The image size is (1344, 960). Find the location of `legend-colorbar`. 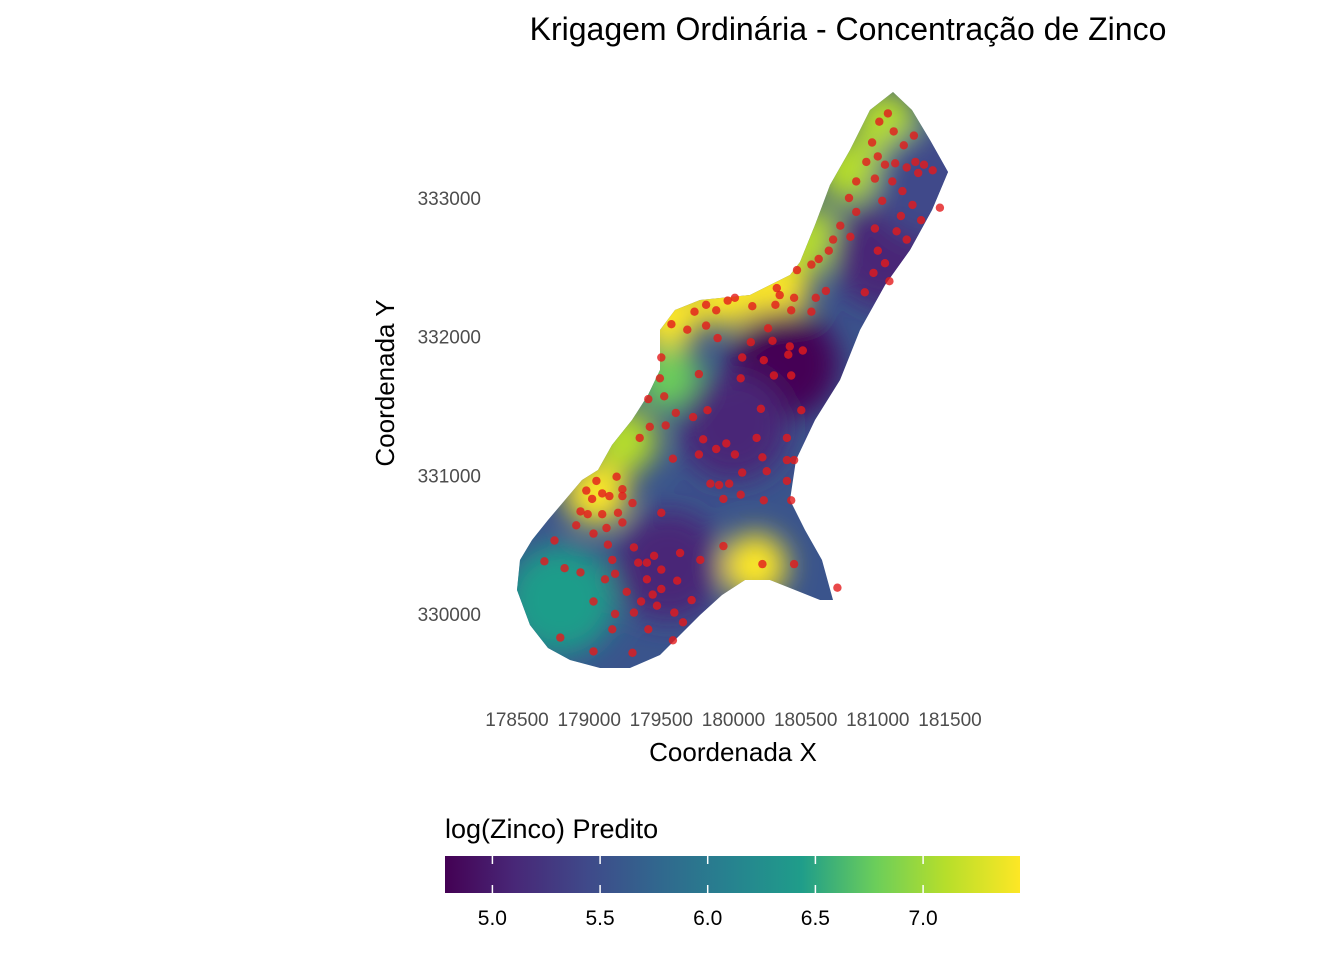

legend-colorbar is located at coordinates (732, 874).